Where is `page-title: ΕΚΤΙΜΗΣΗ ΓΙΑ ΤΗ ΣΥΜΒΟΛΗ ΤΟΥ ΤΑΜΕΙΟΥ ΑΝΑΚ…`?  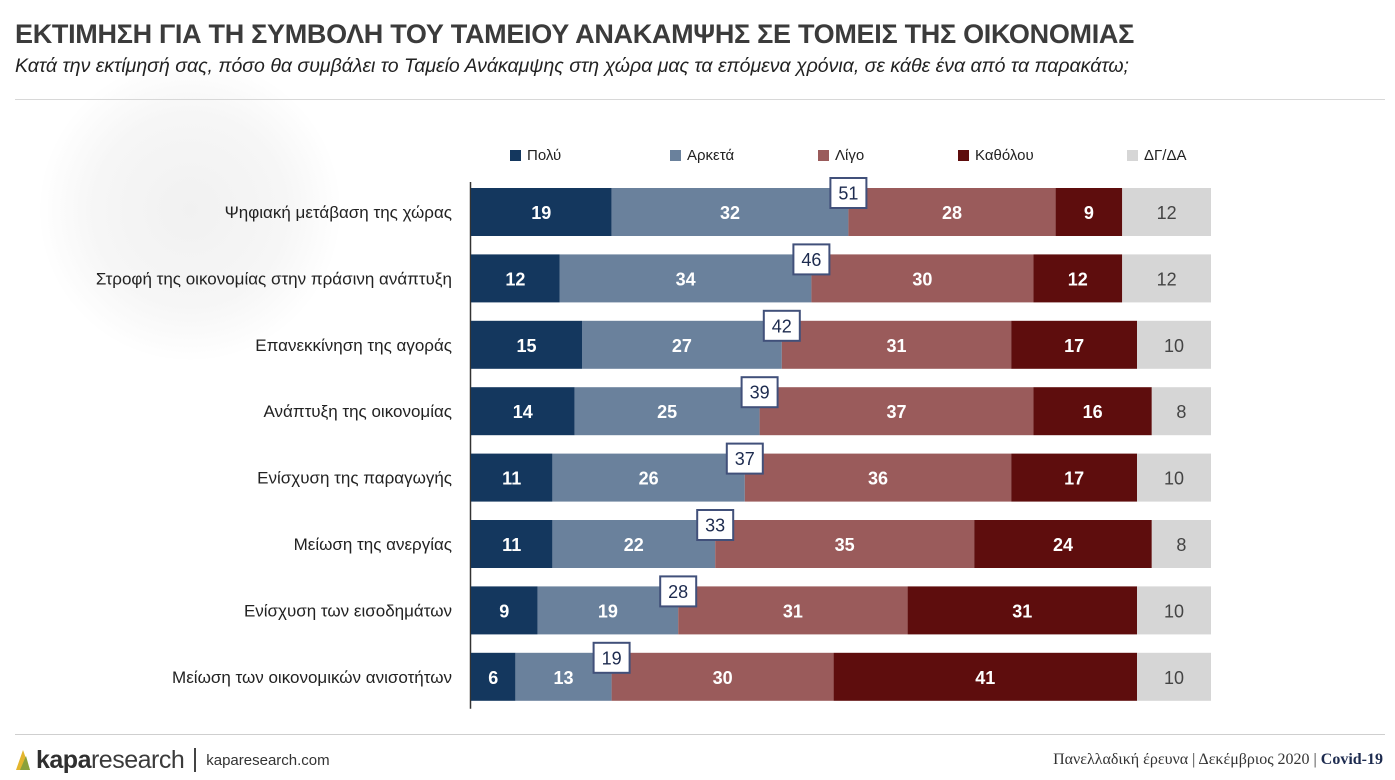 page-title: ΕΚΤΙΜΗΣΗ ΓΙΑ ΤΗ ΣΥΜΒΟΛΗ ΤΟΥ ΤΑΜΕΙΟΥ ΑΝΑΚ… is located at coordinates (575, 34).